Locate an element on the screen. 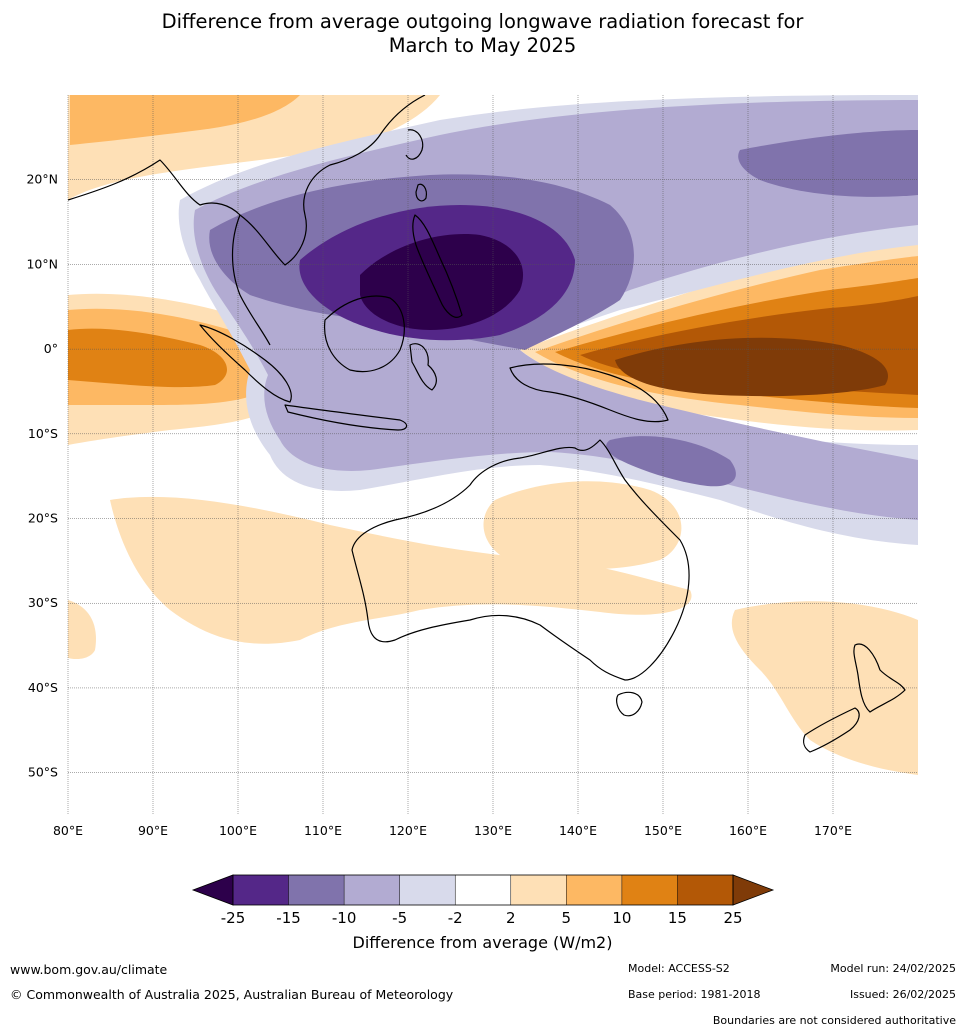  lat-tick-label-1: 10°N is located at coordinates (42, 263).